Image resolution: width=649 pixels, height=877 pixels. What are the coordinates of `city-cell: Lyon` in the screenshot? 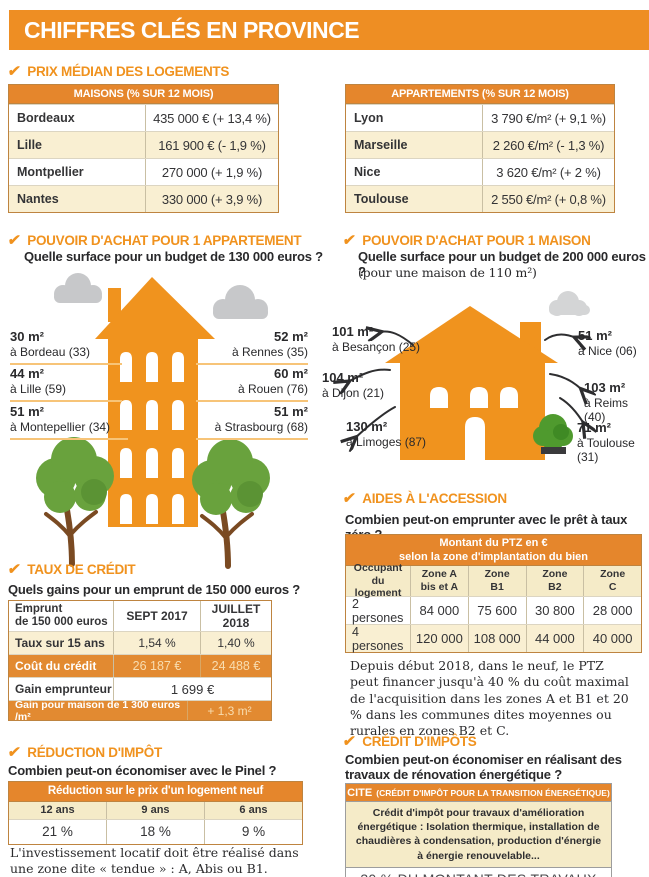 It's located at (414, 118).